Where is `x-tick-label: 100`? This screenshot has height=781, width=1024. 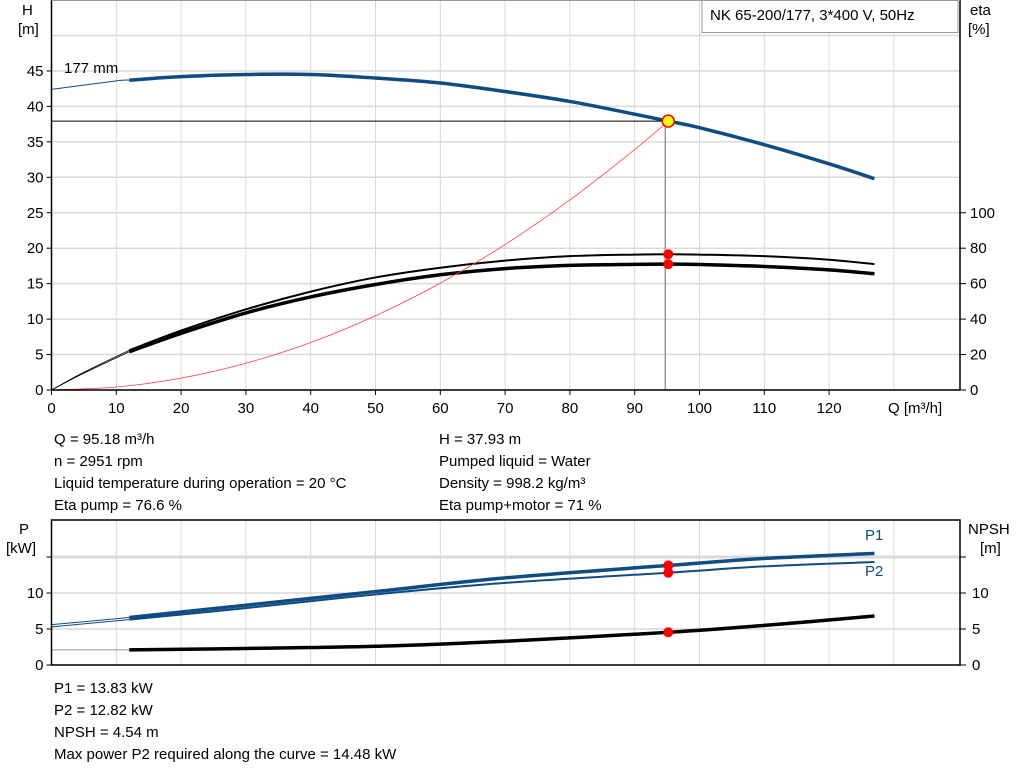 x-tick-label: 100 is located at coordinates (699, 408).